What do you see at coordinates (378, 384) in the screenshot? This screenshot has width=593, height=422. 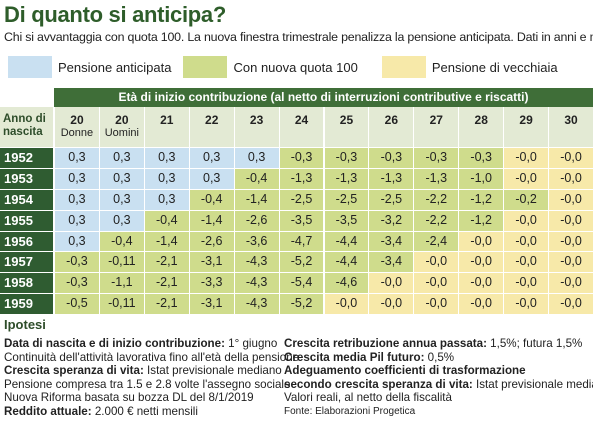 I see `note-bold: secondo crescita speranza di vita:` at bounding box center [378, 384].